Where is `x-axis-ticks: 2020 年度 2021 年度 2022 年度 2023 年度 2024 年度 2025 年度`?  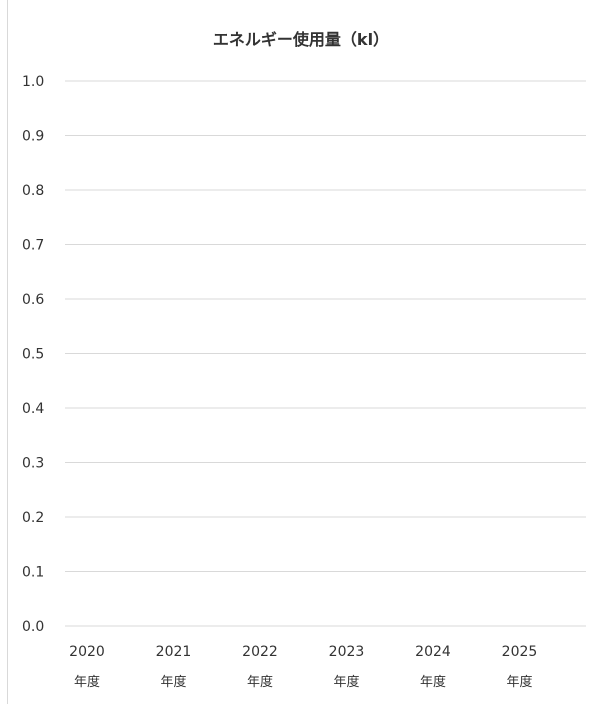
x-axis-ticks: 2020 年度 2021 年度 2022 年度 2023 年度 2024 年度 2025 年度 is located at coordinates (303, 667).